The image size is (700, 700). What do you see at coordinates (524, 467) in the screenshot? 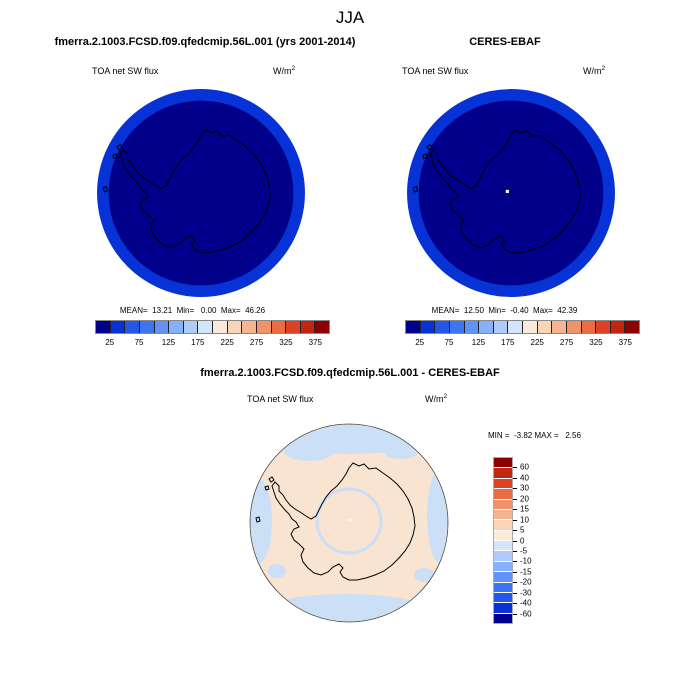
I see `colorbar-tick-label: 60` at bounding box center [524, 467].